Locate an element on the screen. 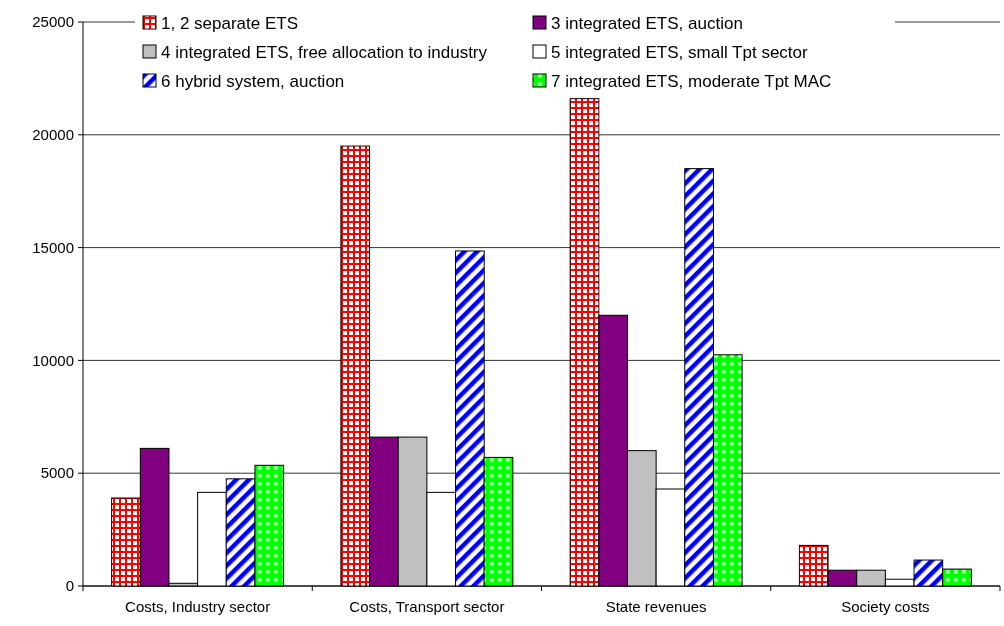 Image resolution: width=1004 pixels, height=626 pixels. y-tick-label: 15000 is located at coordinates (53, 247).